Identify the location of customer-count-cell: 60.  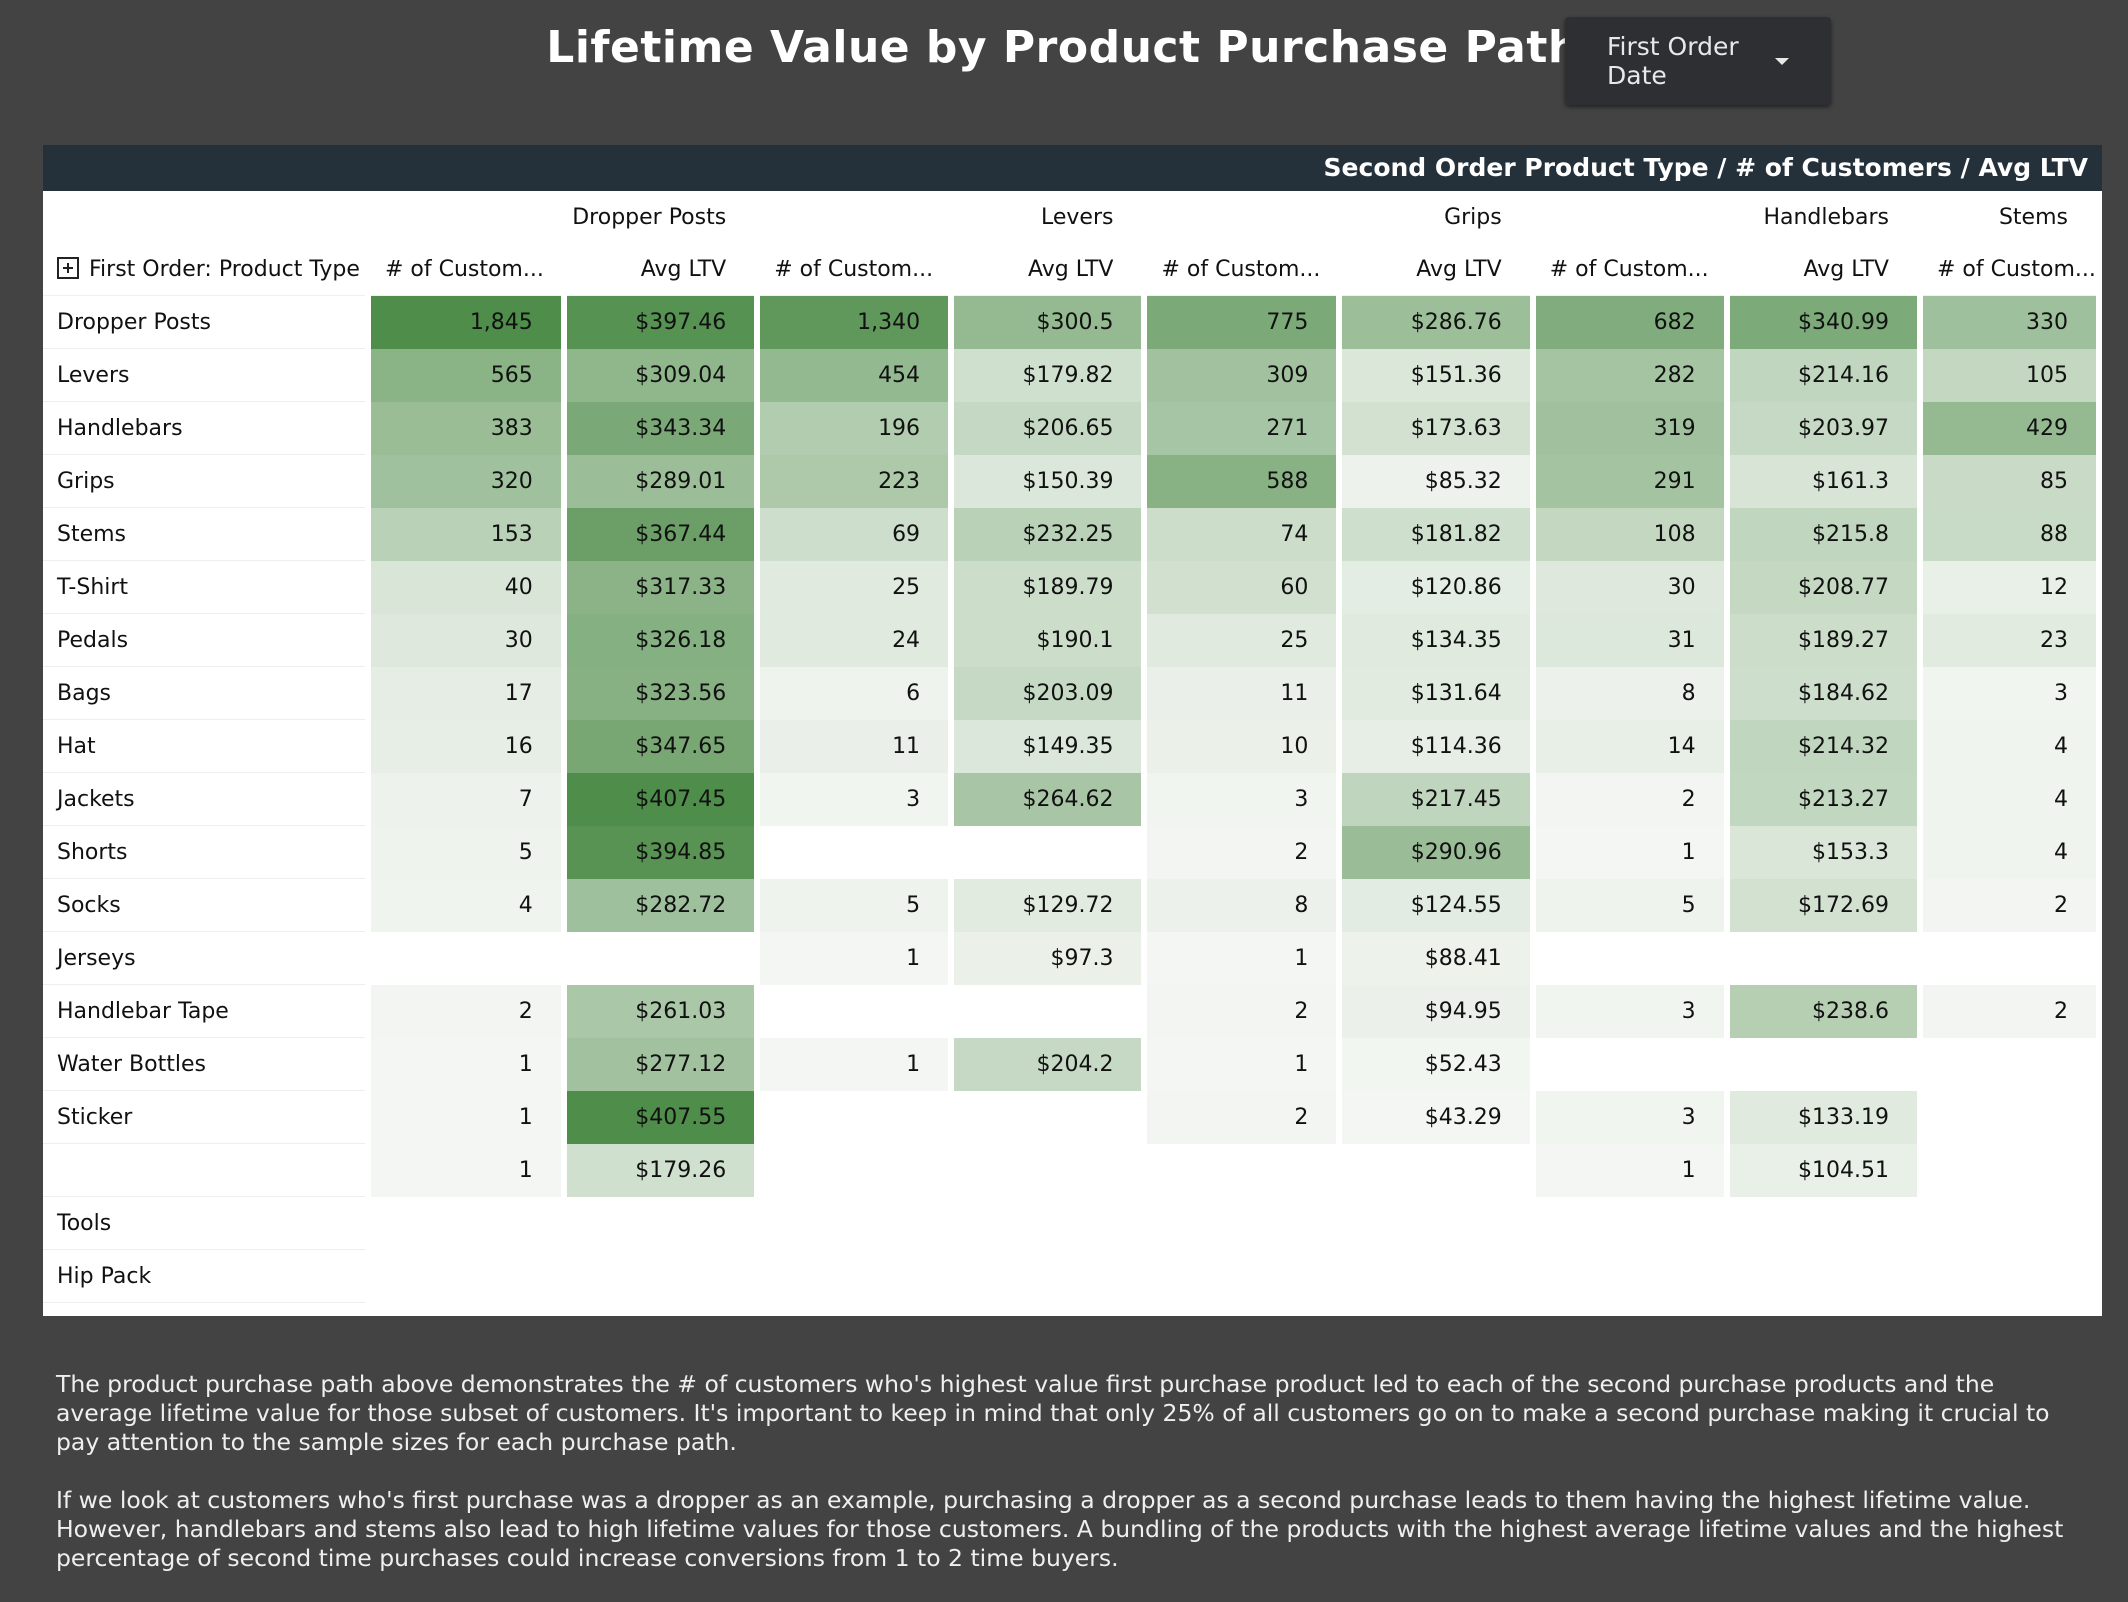
(1242, 587).